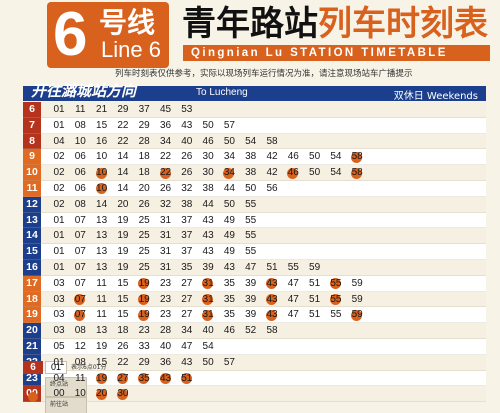  I want to click on hour-cell: 18, so click(32, 299).